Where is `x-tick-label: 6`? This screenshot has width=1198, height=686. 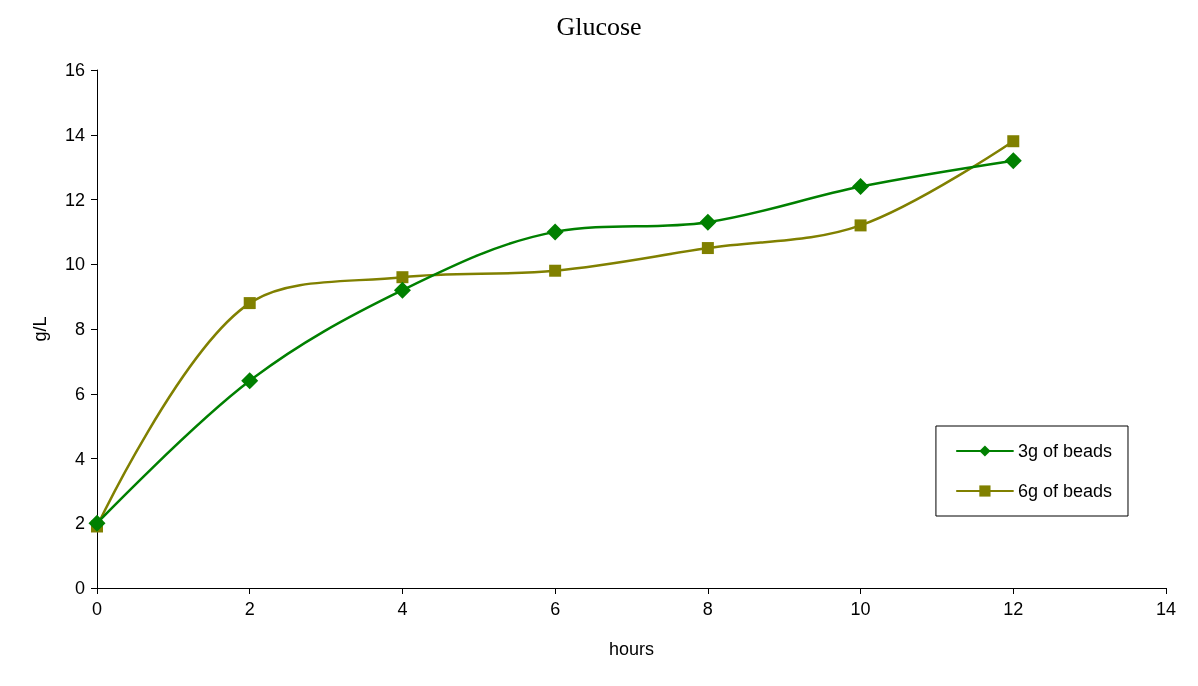
x-tick-label: 6 is located at coordinates (555, 609).